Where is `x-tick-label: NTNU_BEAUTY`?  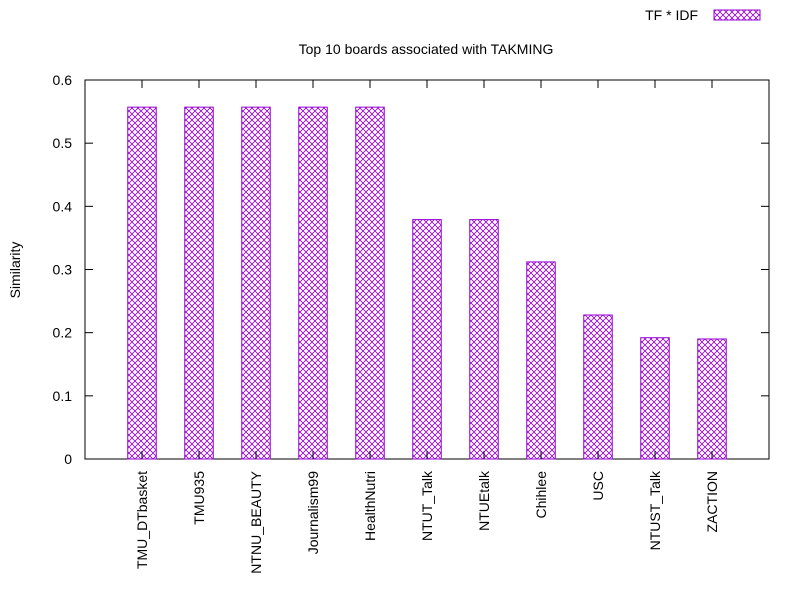 x-tick-label: NTNU_BEAUTY is located at coordinates (256, 521).